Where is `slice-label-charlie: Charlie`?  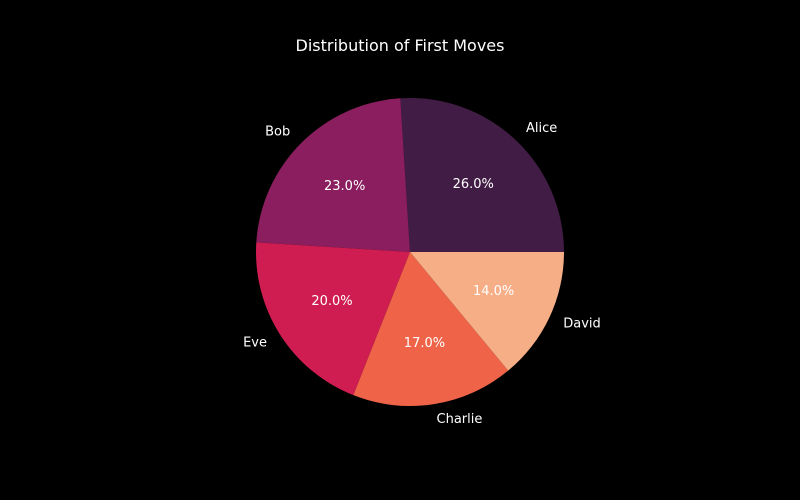 slice-label-charlie: Charlie is located at coordinates (460, 419).